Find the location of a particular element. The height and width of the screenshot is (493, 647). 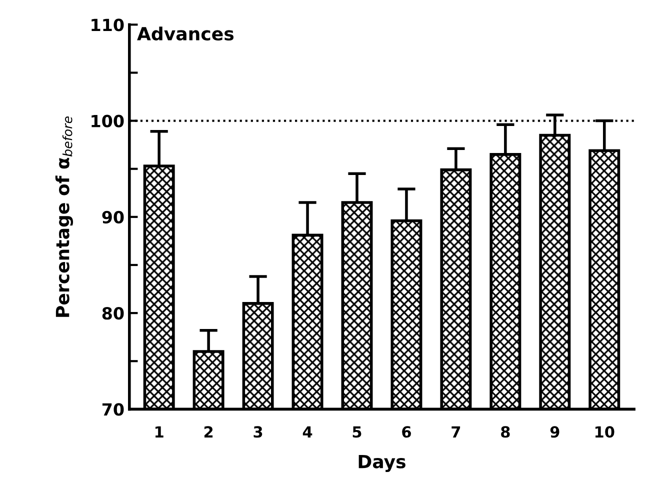

x-tick-label: 6 is located at coordinates (406, 432).